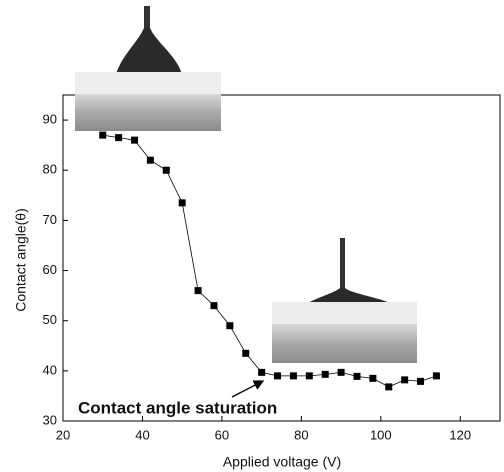 Image resolution: width=504 pixels, height=472 pixels. I want to click on y-tick-label: 60, so click(50, 269).